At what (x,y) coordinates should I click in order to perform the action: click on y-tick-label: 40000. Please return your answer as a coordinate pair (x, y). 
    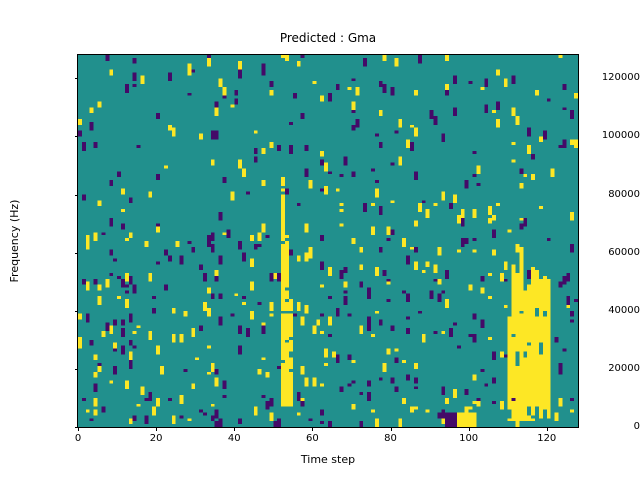
    Looking at the image, I should click on (624, 310).